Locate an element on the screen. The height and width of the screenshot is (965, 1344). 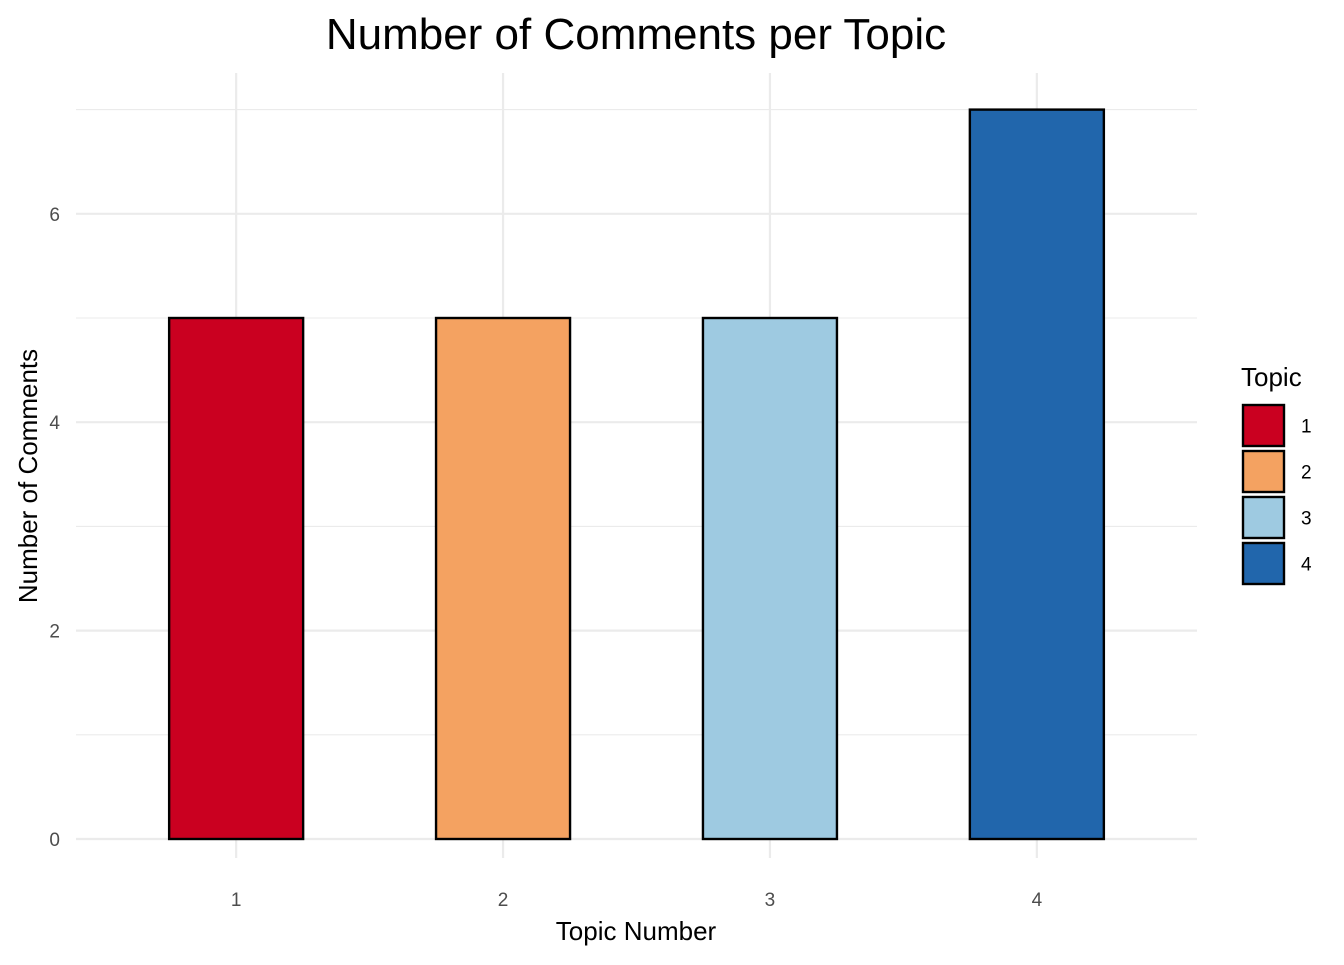
legend-title: Topic is located at coordinates (1271, 377).